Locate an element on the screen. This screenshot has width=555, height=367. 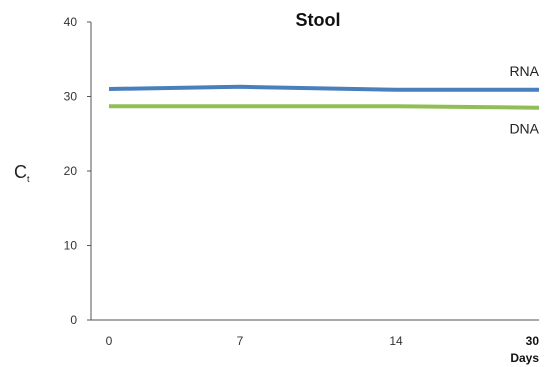
y-axis-label-main: C is located at coordinates (20, 172).